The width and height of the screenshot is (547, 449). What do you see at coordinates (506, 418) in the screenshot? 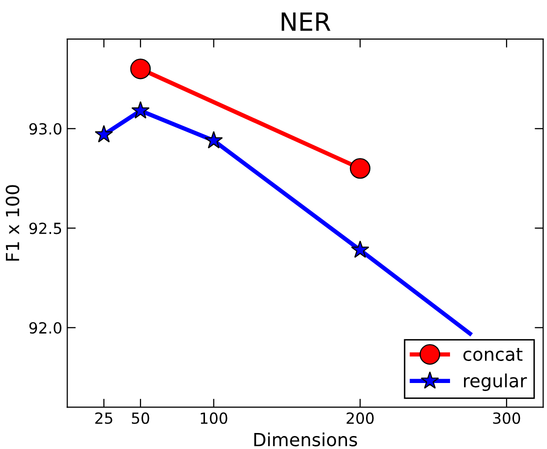
I see `x-tick-label: 300` at bounding box center [506, 418].